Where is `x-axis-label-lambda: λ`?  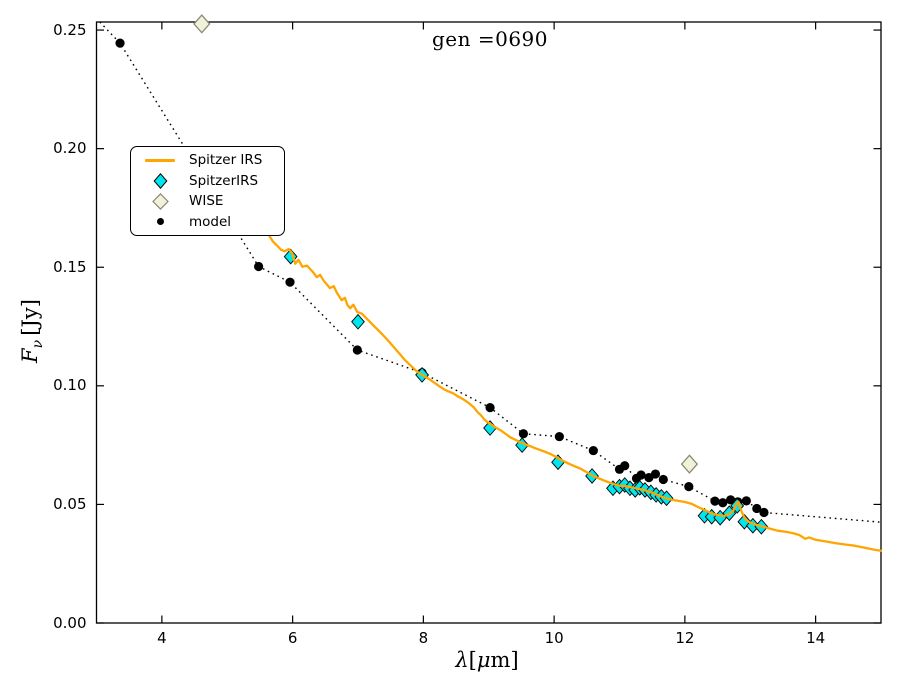 x-axis-label-lambda: λ is located at coordinates (462, 660).